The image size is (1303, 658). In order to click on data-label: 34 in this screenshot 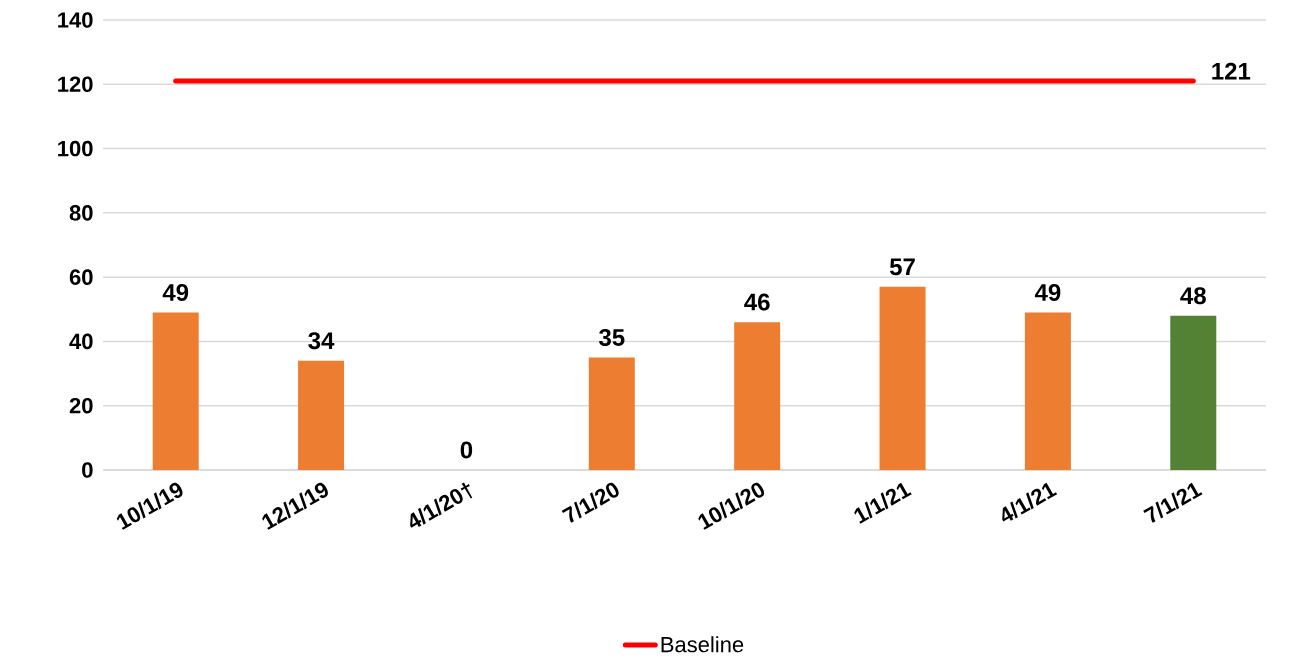, I will do `click(321, 341)`.